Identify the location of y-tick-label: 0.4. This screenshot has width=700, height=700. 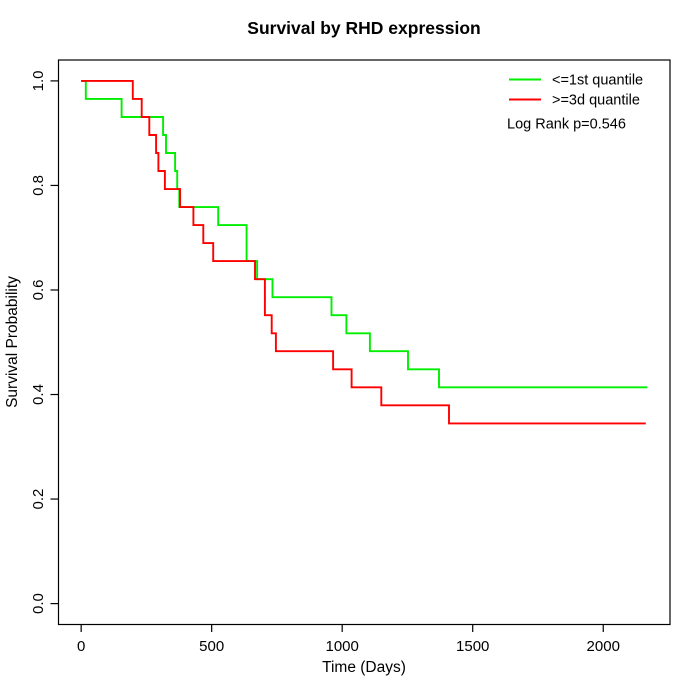
(38, 394).